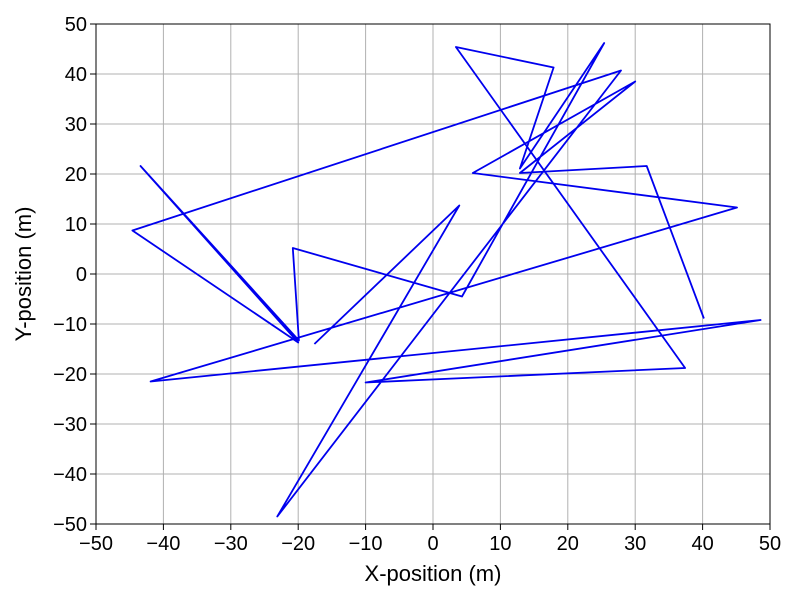 The width and height of the screenshot is (800, 600). What do you see at coordinates (433, 573) in the screenshot?
I see `x-axis-label: X-position (m)` at bounding box center [433, 573].